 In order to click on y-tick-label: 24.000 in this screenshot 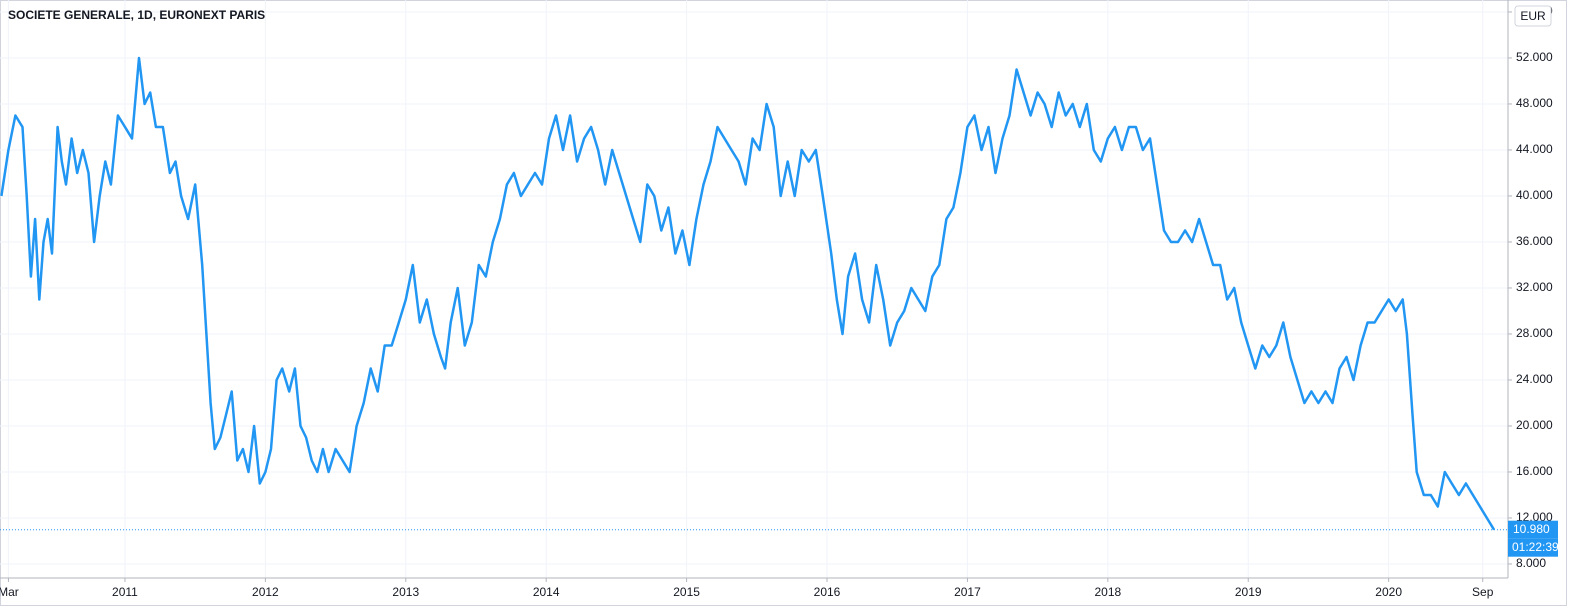, I will do `click(1534, 379)`.